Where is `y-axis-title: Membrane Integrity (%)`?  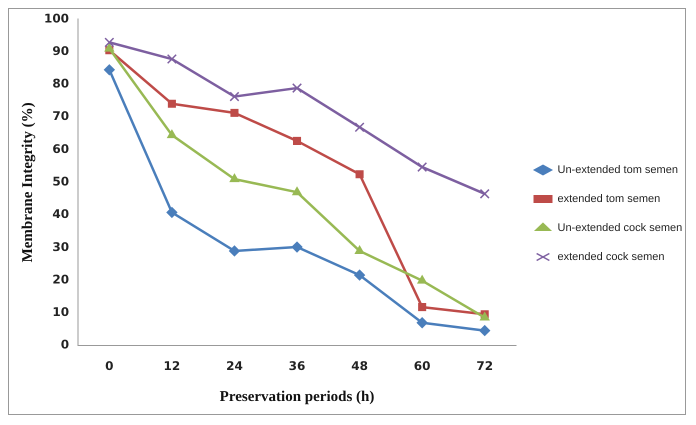
y-axis-title: Membrane Integrity (%) is located at coordinates (28, 182).